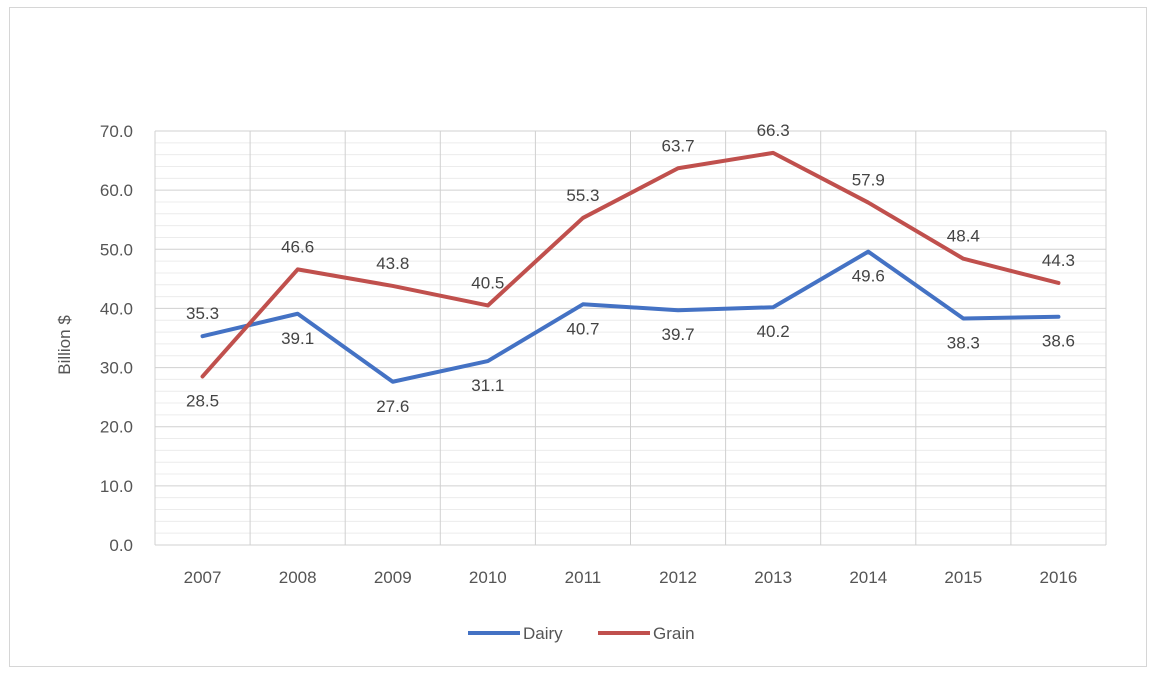  I want to click on data-label-dairy: 49.6, so click(868, 276).